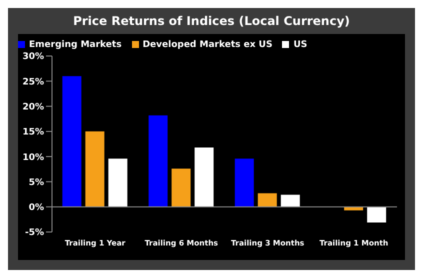 The height and width of the screenshot is (278, 423). What do you see at coordinates (33, 157) in the screenshot?
I see `y-tick-label: 10%` at bounding box center [33, 157].